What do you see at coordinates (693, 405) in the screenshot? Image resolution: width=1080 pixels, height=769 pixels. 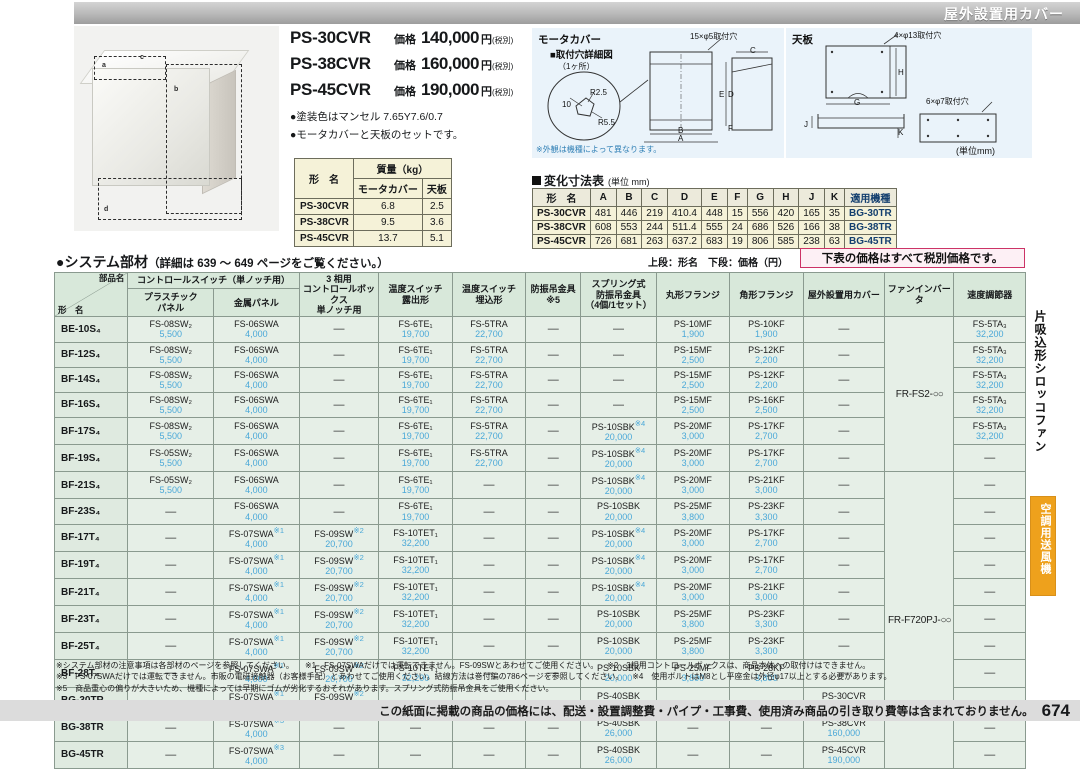 I see `cell-round: PS-15MF 2,500` at bounding box center [693, 405].